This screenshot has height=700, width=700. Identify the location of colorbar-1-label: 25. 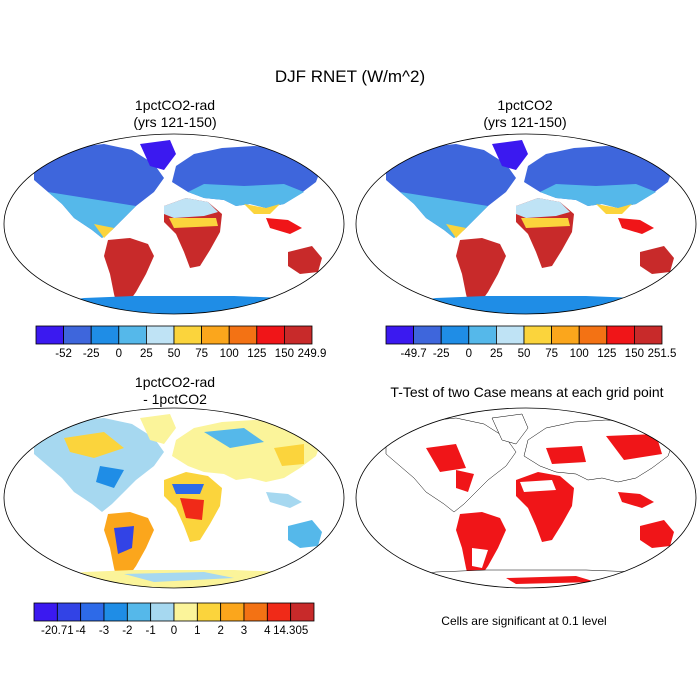
(146, 354).